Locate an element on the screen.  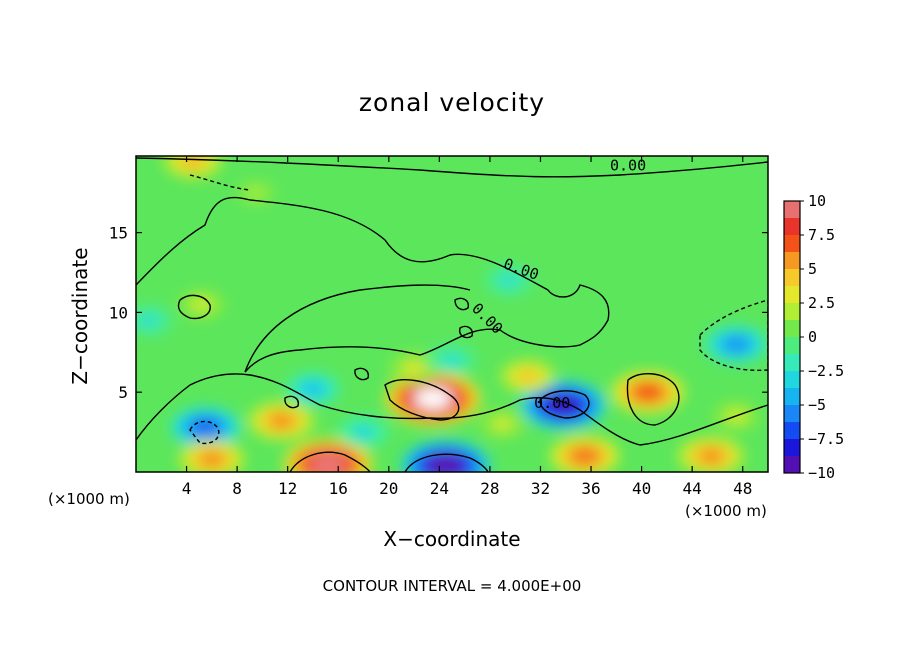
colorbar-tick-label: −2.5 is located at coordinates (826, 371).